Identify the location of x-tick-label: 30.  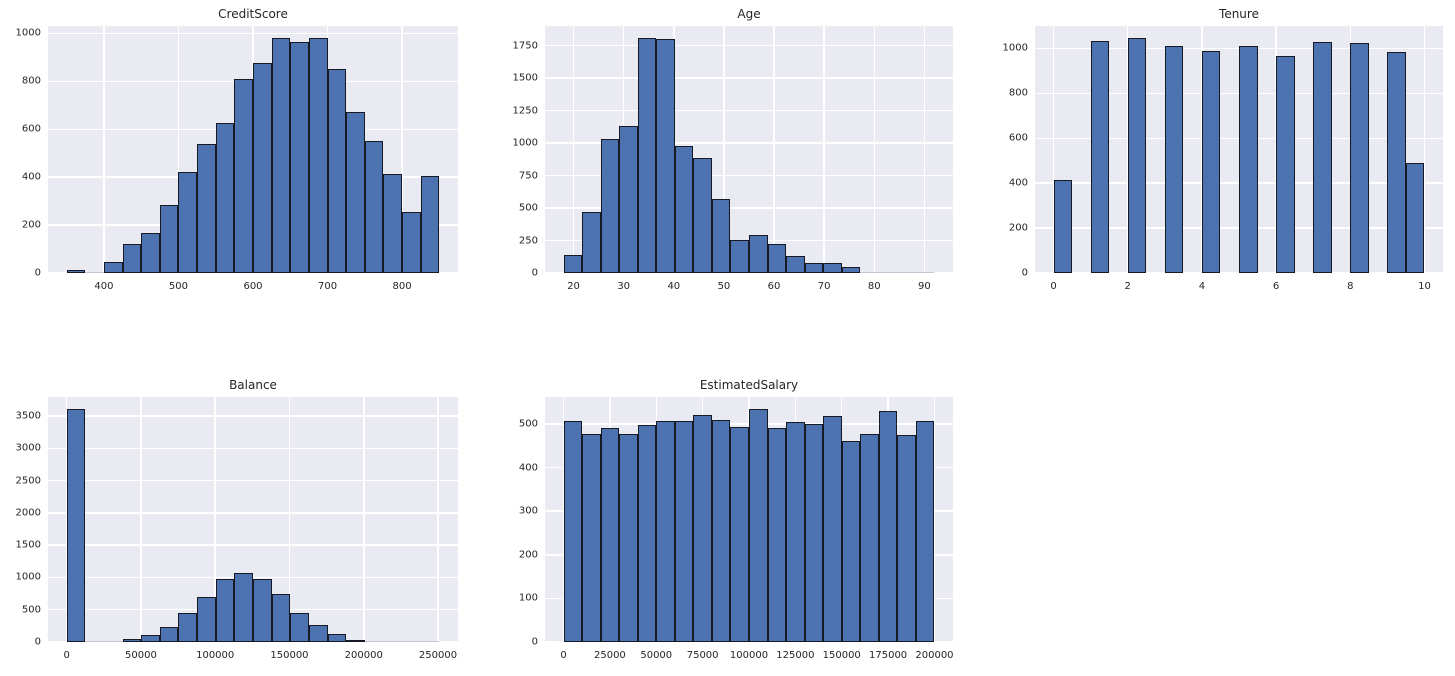
(624, 286).